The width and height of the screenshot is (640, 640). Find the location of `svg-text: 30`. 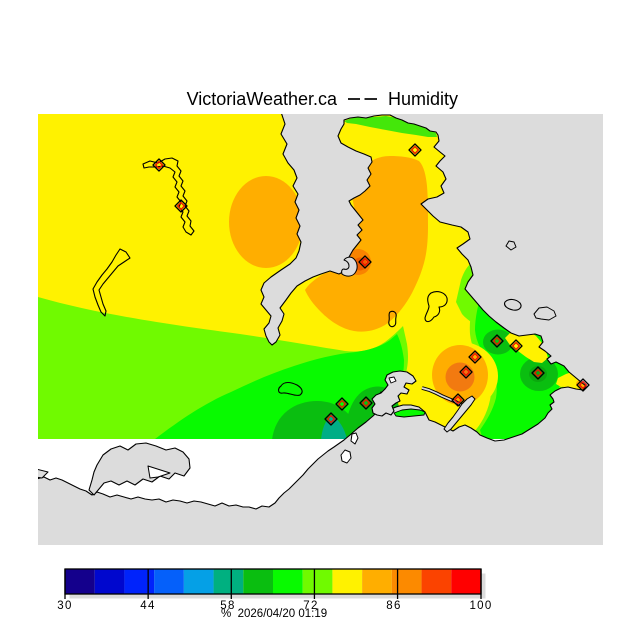

svg-text: 30 is located at coordinates (64, 606).